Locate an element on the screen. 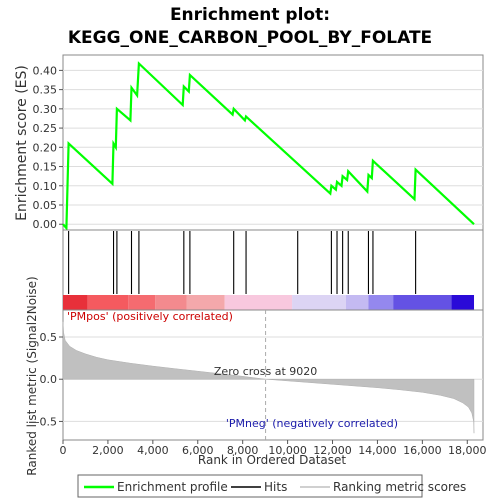 The width and height of the screenshot is (500, 500). x-tick-label: 8,000 is located at coordinates (243, 450).